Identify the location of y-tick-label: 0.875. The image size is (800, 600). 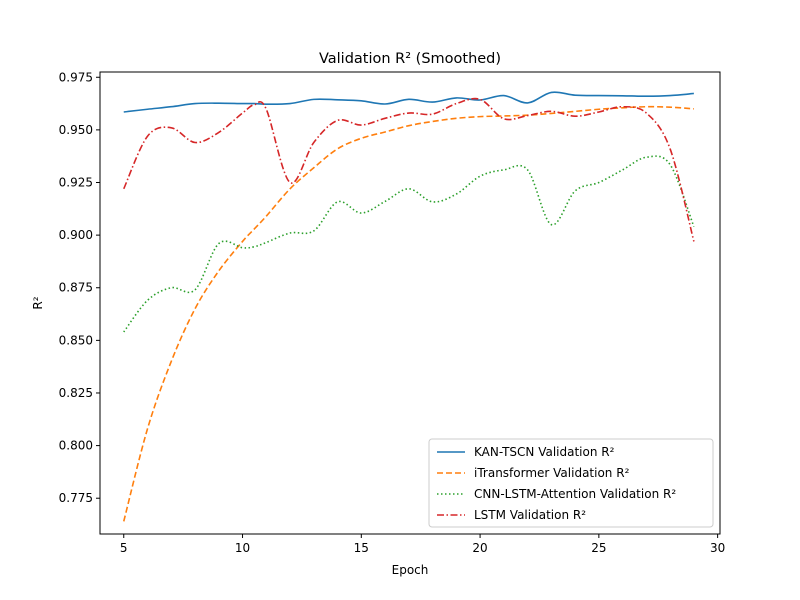
(76, 288).